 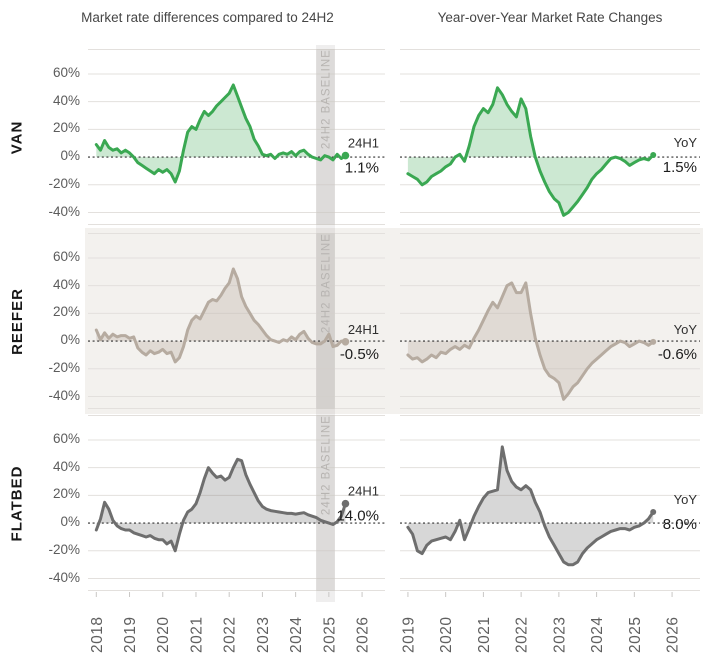 I want to click on annotation-value: -0.5%, so click(x=359, y=354).